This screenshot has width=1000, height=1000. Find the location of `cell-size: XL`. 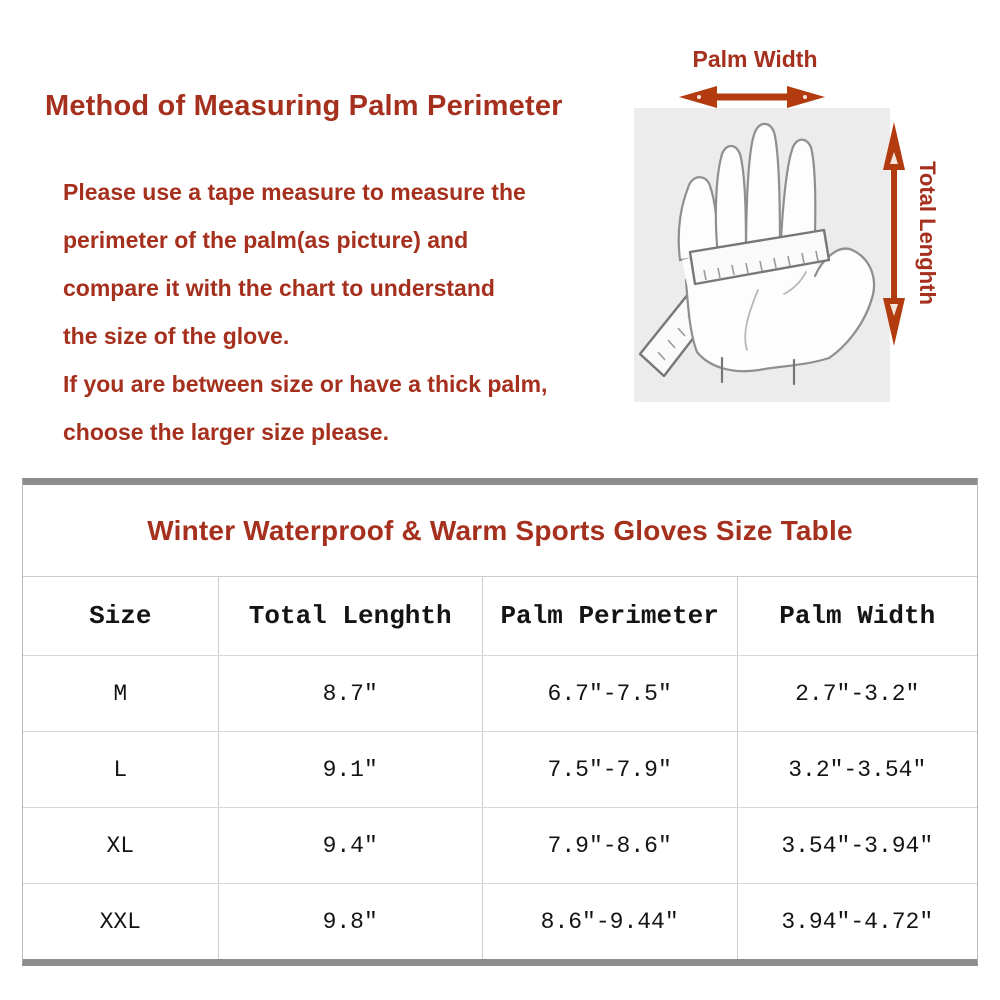

cell-size: XL is located at coordinates (121, 845).